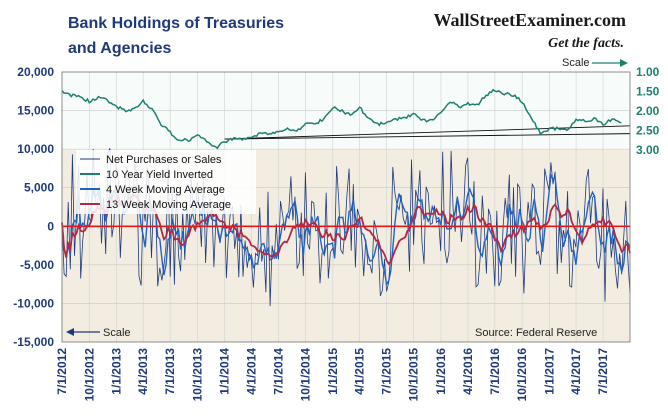 Image resolution: width=668 pixels, height=419 pixels. I want to click on x-tick-label: 7/1/2013, so click(170, 371).